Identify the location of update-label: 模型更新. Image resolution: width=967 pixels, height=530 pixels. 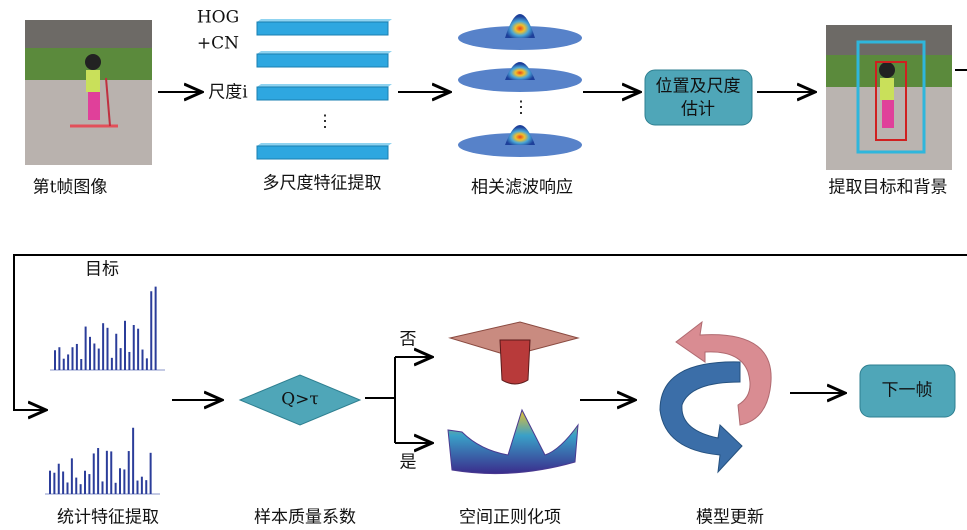
(730, 518).